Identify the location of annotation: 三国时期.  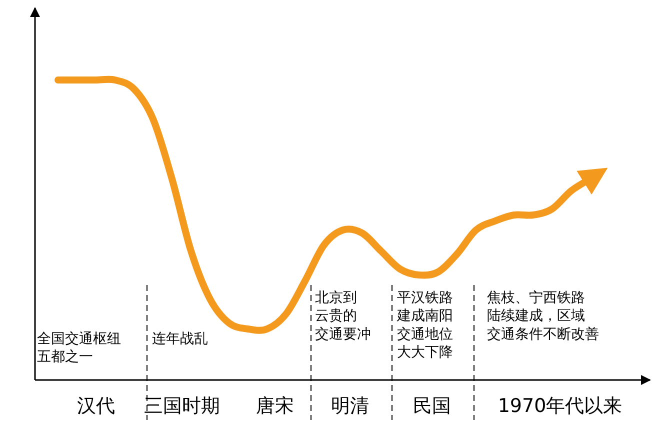
(182, 406).